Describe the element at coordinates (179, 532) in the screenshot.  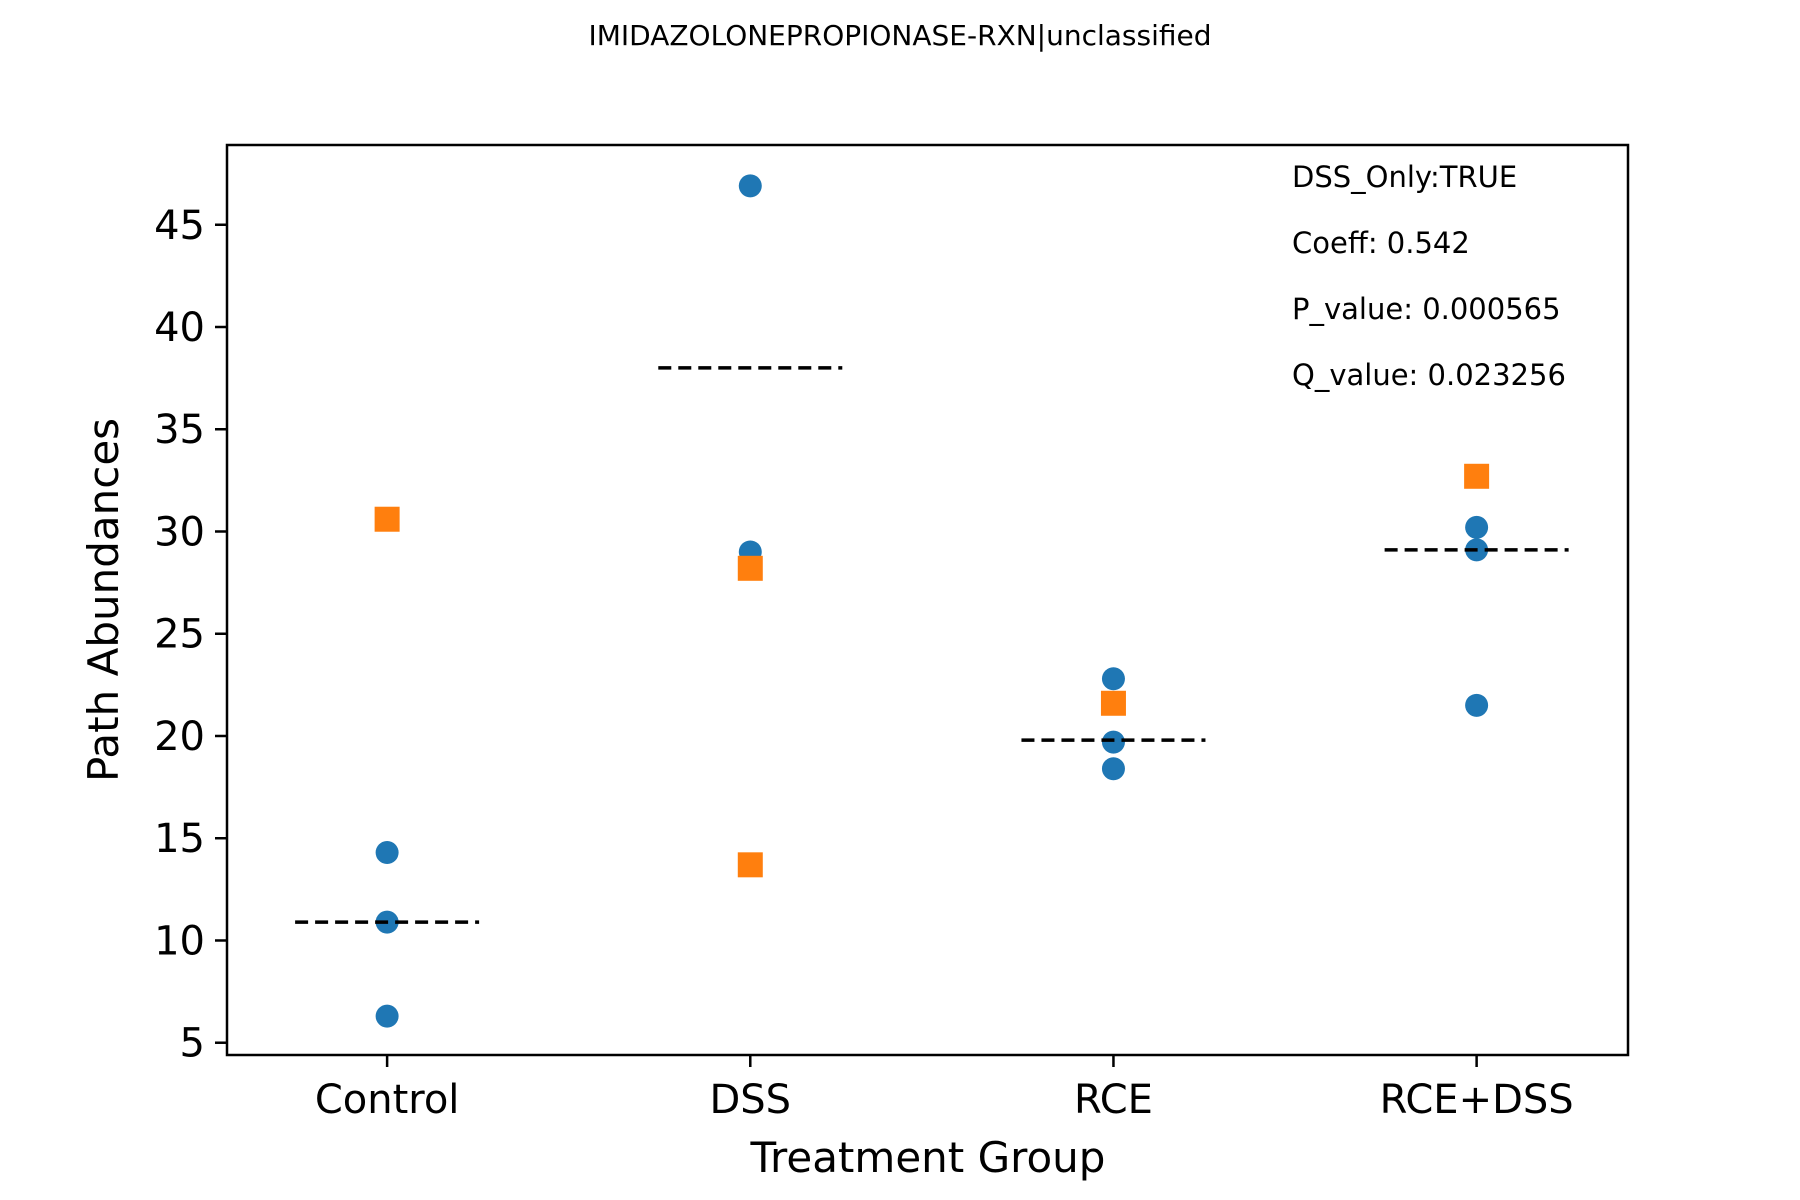
I see `y-tick-label: 30` at that location.